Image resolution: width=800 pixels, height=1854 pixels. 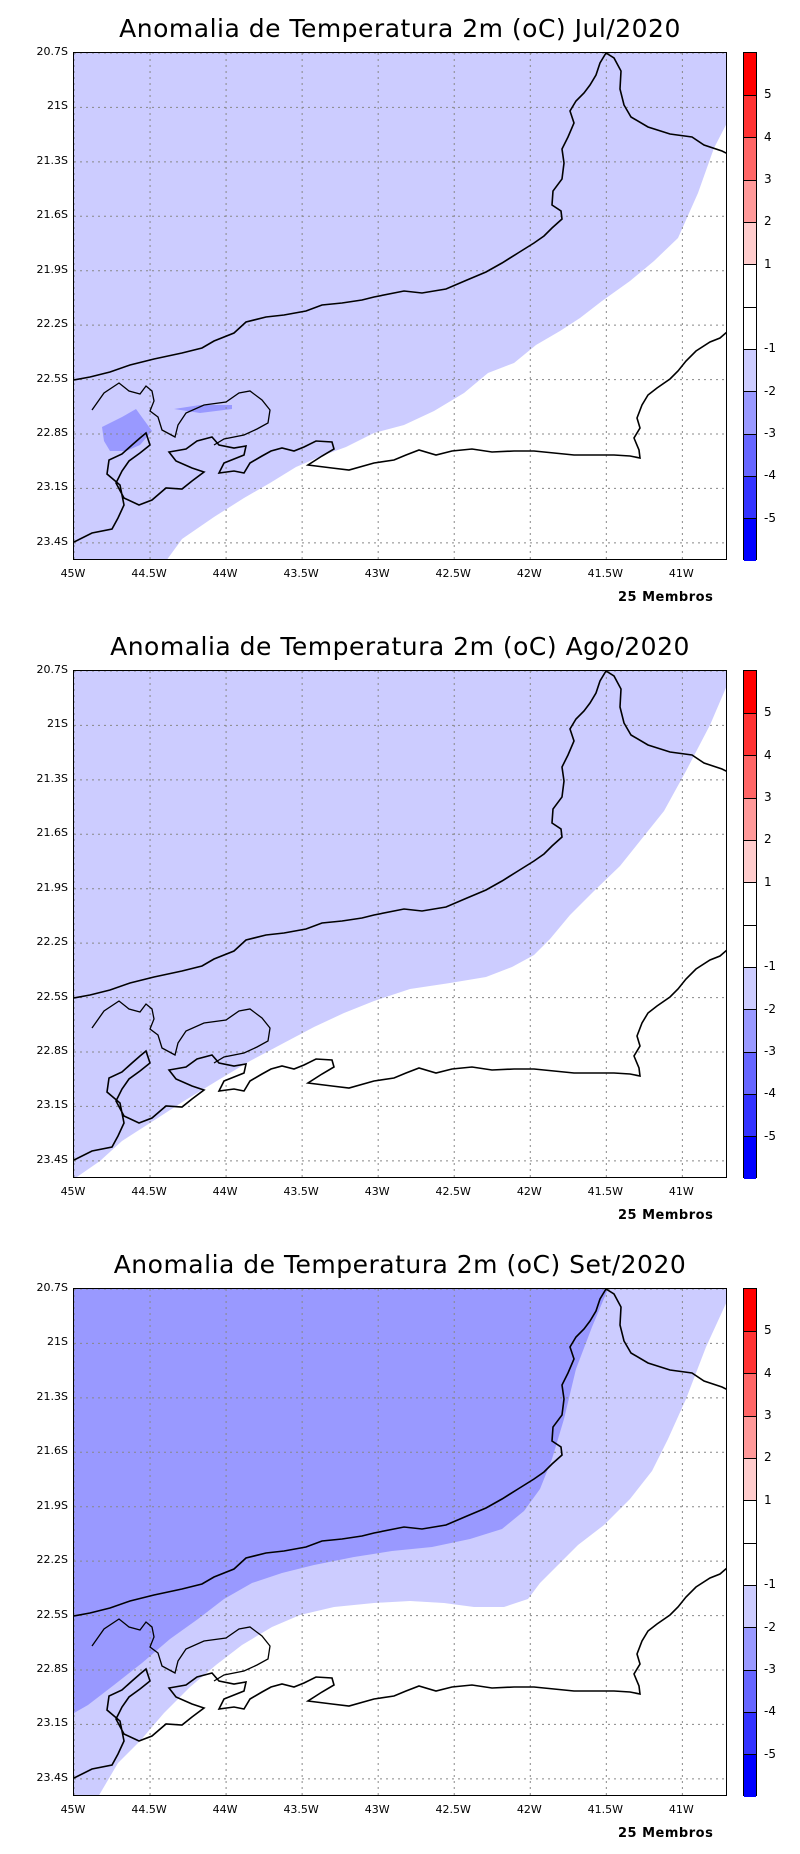 I want to click on y-axis-label: 22.8S, so click(x=52, y=432).